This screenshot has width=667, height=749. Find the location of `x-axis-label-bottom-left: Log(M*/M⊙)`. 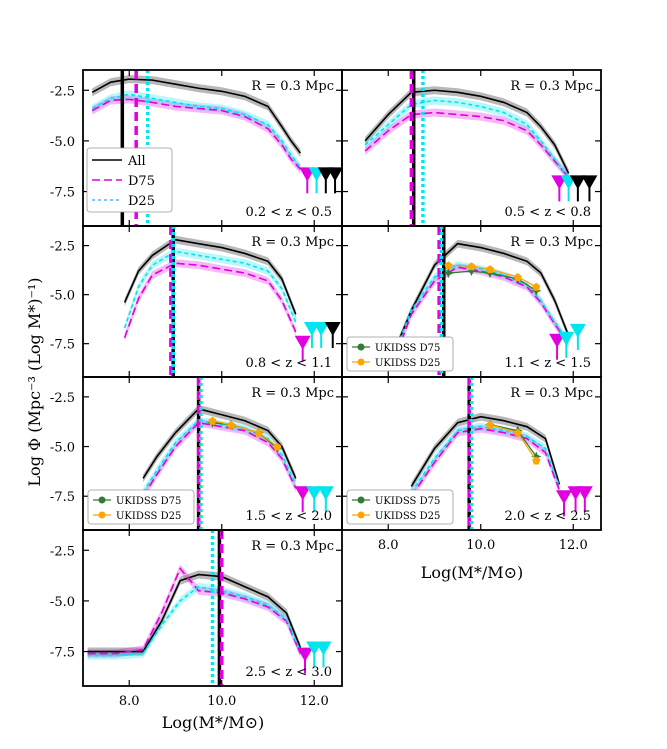

x-axis-label-bottom-left: Log(M*/M⊙) is located at coordinates (213, 722).